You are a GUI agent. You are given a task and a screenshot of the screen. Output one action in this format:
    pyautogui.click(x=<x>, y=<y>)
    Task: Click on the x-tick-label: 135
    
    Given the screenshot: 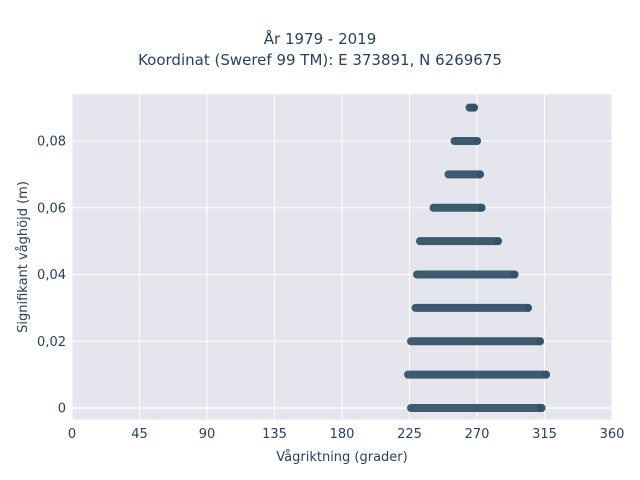 What is the action you would take?
    pyautogui.click(x=274, y=434)
    